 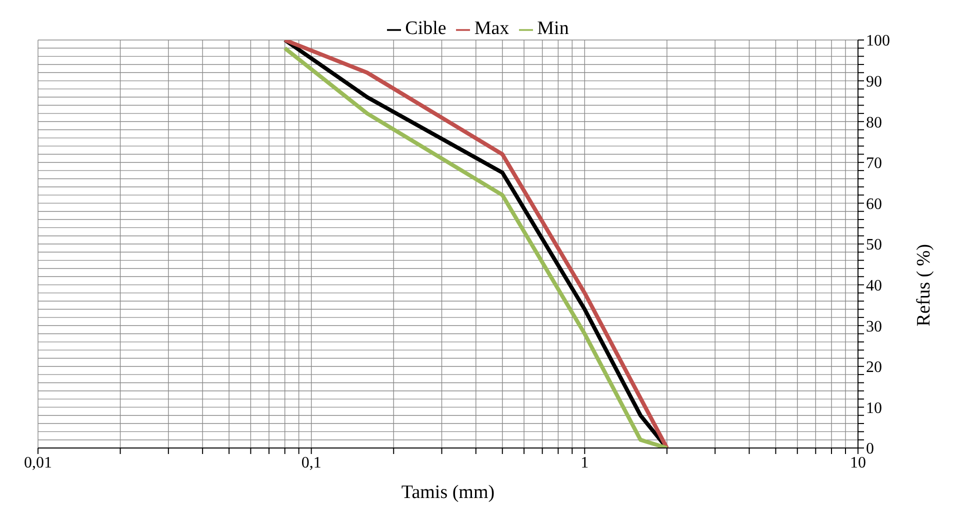 What do you see at coordinates (874, 285) in the screenshot?
I see `y-tick-label: 40` at bounding box center [874, 285].